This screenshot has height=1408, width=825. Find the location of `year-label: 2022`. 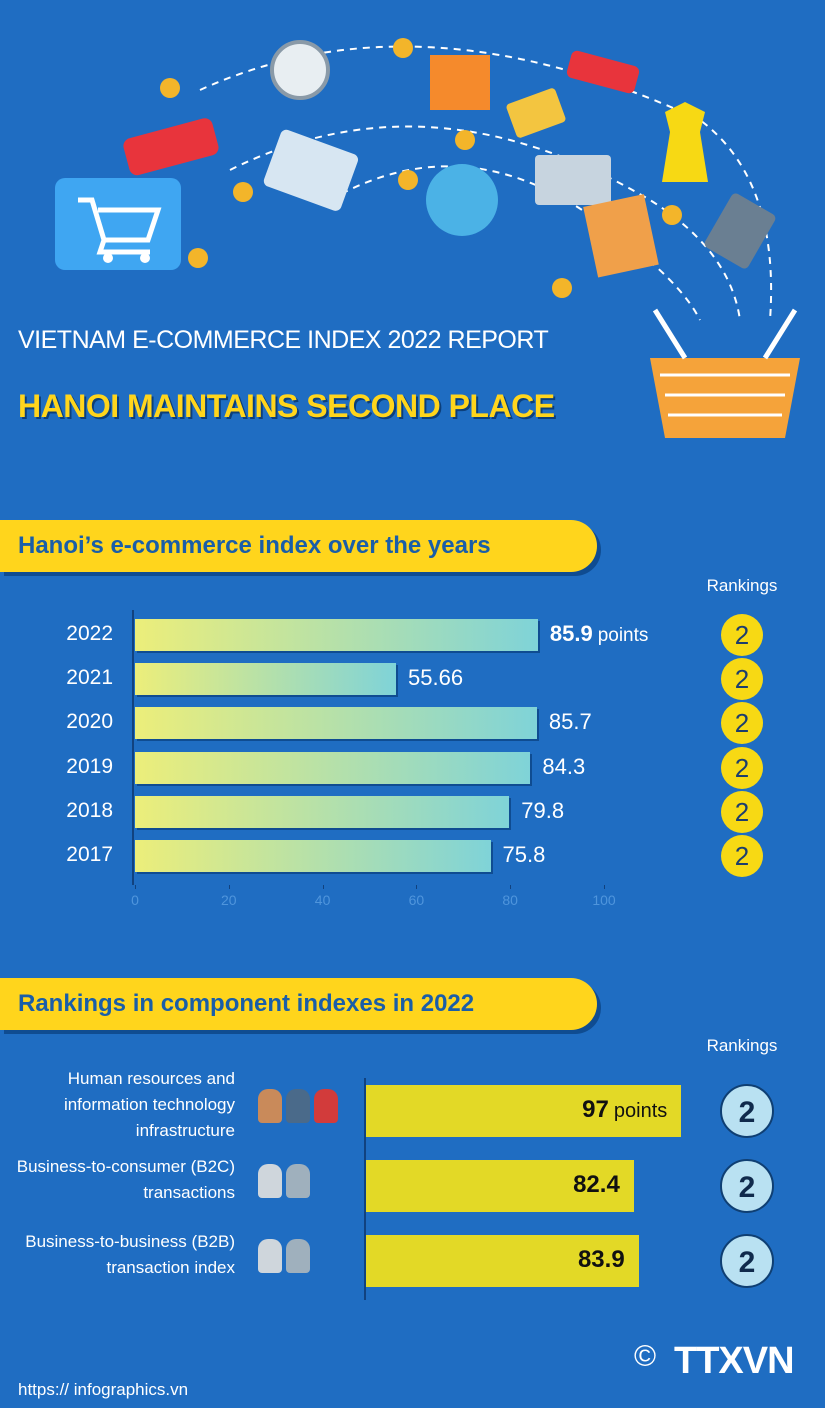

year-label: 2022 is located at coordinates (89, 633).